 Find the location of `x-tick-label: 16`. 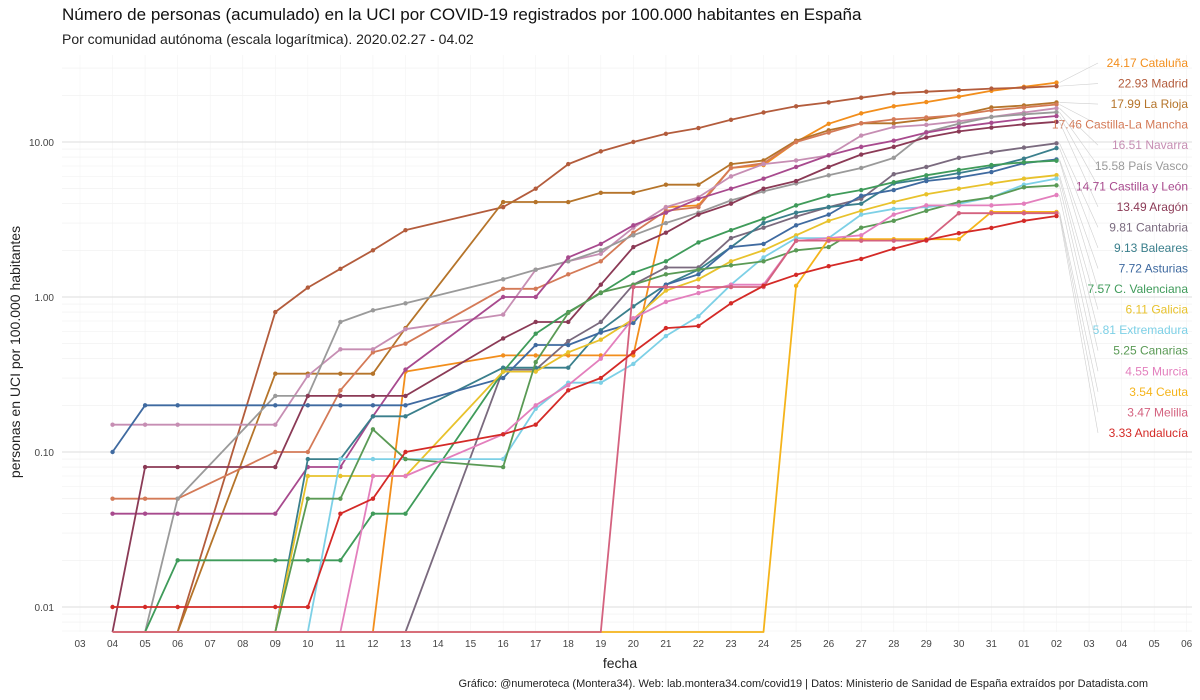

x-tick-label: 16 is located at coordinates (504, 644).